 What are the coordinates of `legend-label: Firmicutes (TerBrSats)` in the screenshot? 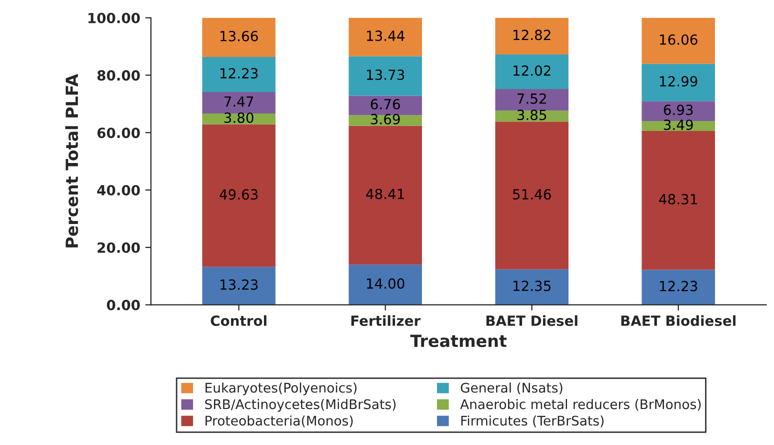 It's located at (532, 421).